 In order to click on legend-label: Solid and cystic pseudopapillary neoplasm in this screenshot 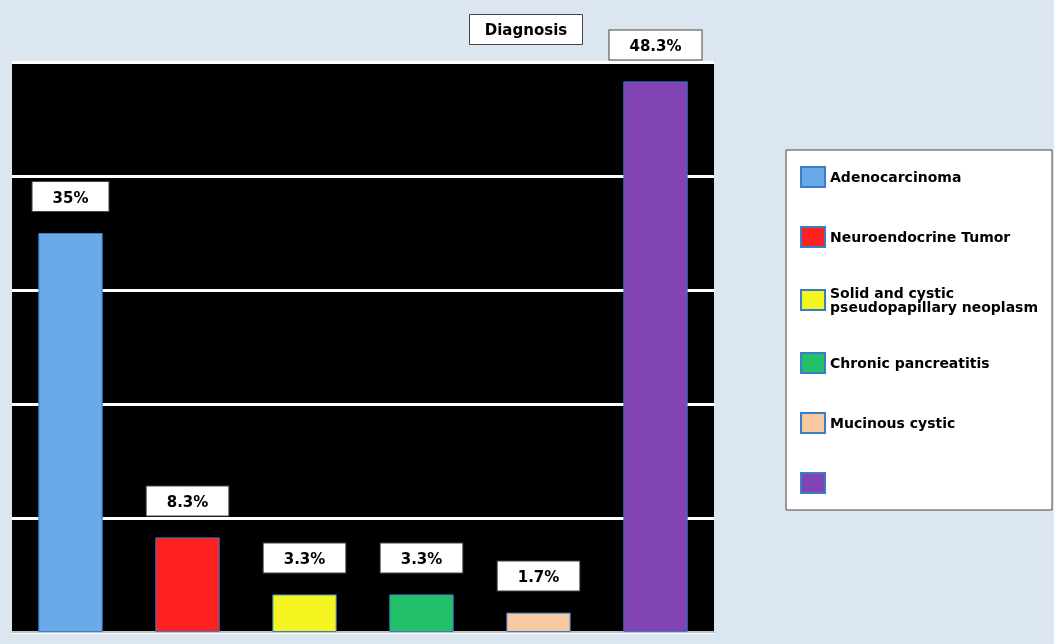, I will do `click(934, 300)`.